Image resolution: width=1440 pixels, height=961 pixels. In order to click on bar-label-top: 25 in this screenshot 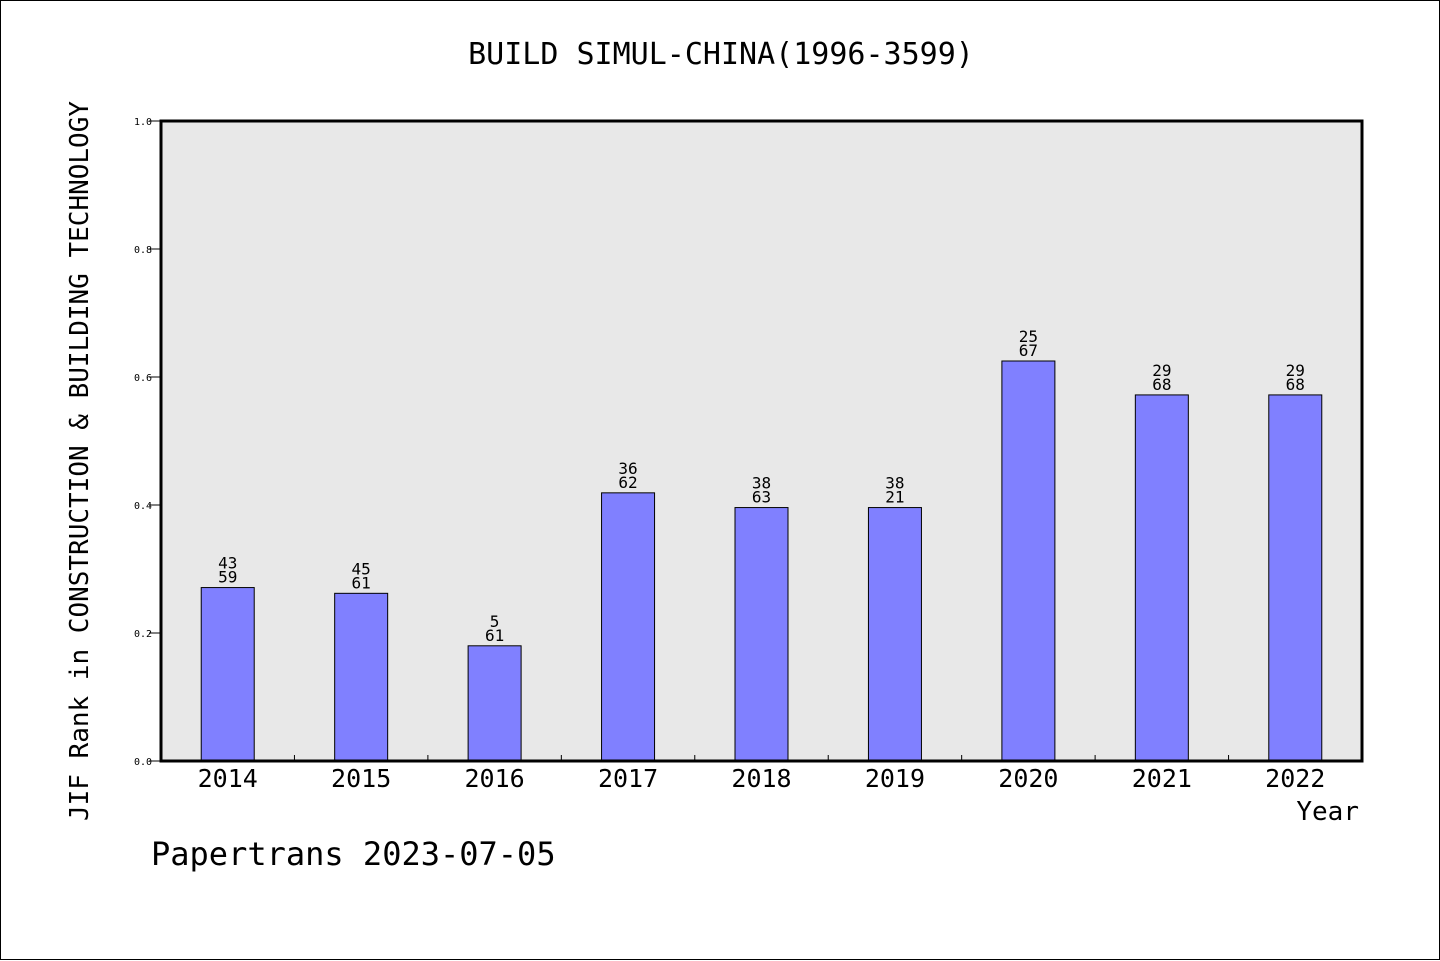, I will do `click(1028, 336)`.